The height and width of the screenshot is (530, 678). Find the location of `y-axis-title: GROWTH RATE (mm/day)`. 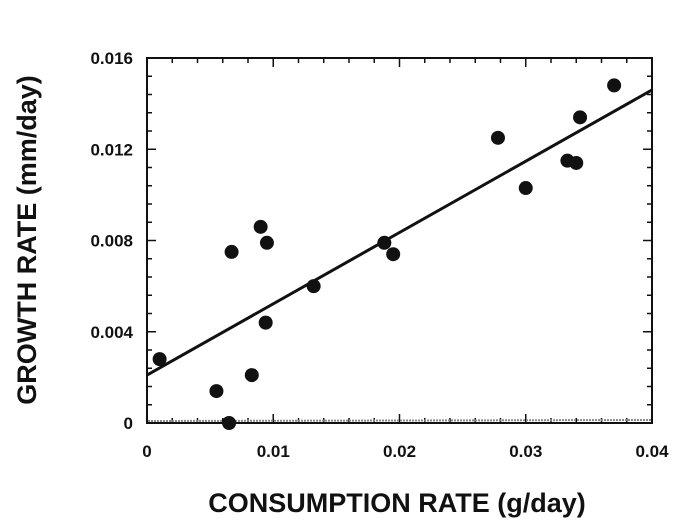

y-axis-title: GROWTH RATE (mm/day) is located at coordinates (27, 240).